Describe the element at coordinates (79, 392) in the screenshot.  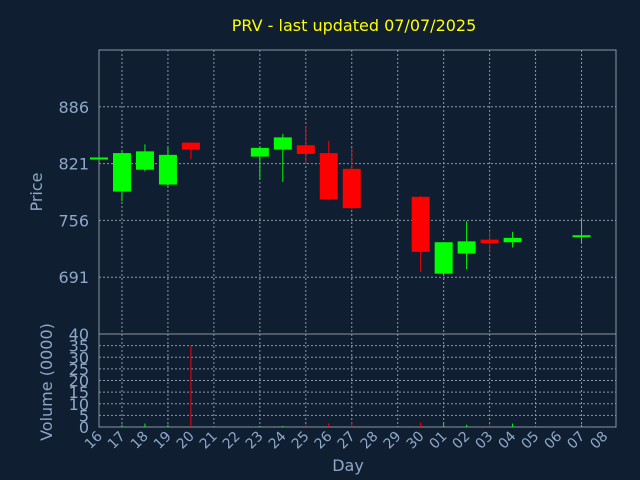
I see `volume-tick-label: 15` at that location.